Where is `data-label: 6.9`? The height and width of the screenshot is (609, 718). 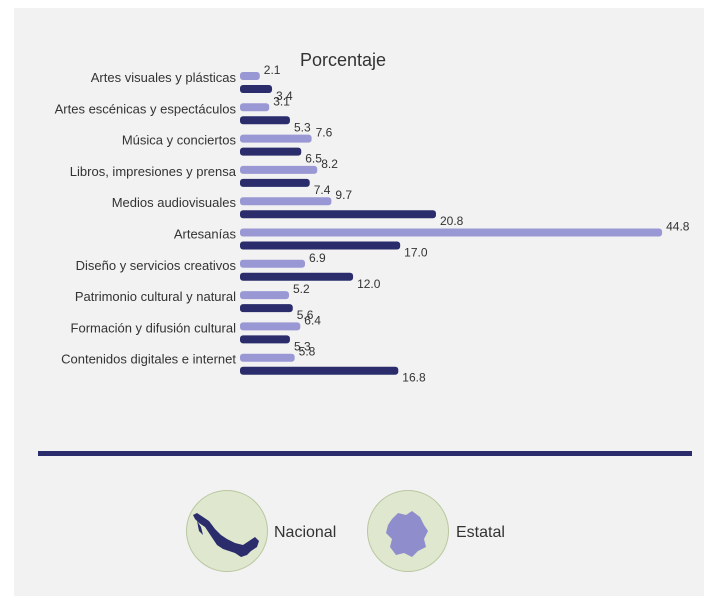
data-label: 6.9 is located at coordinates (317, 258).